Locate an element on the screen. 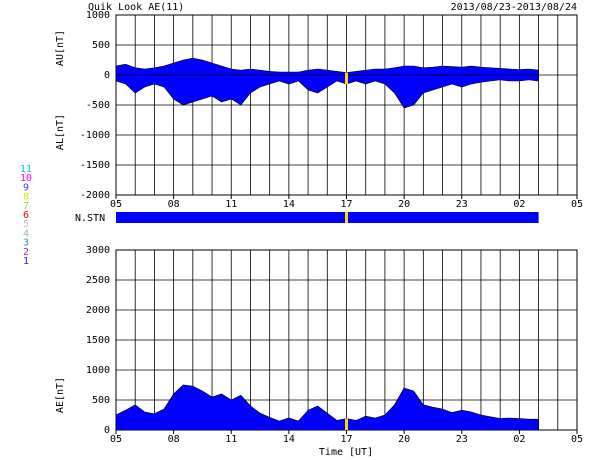 This screenshot has width=590, height=460. chart-title: Quik Look AE(11) is located at coordinates (136, 7).